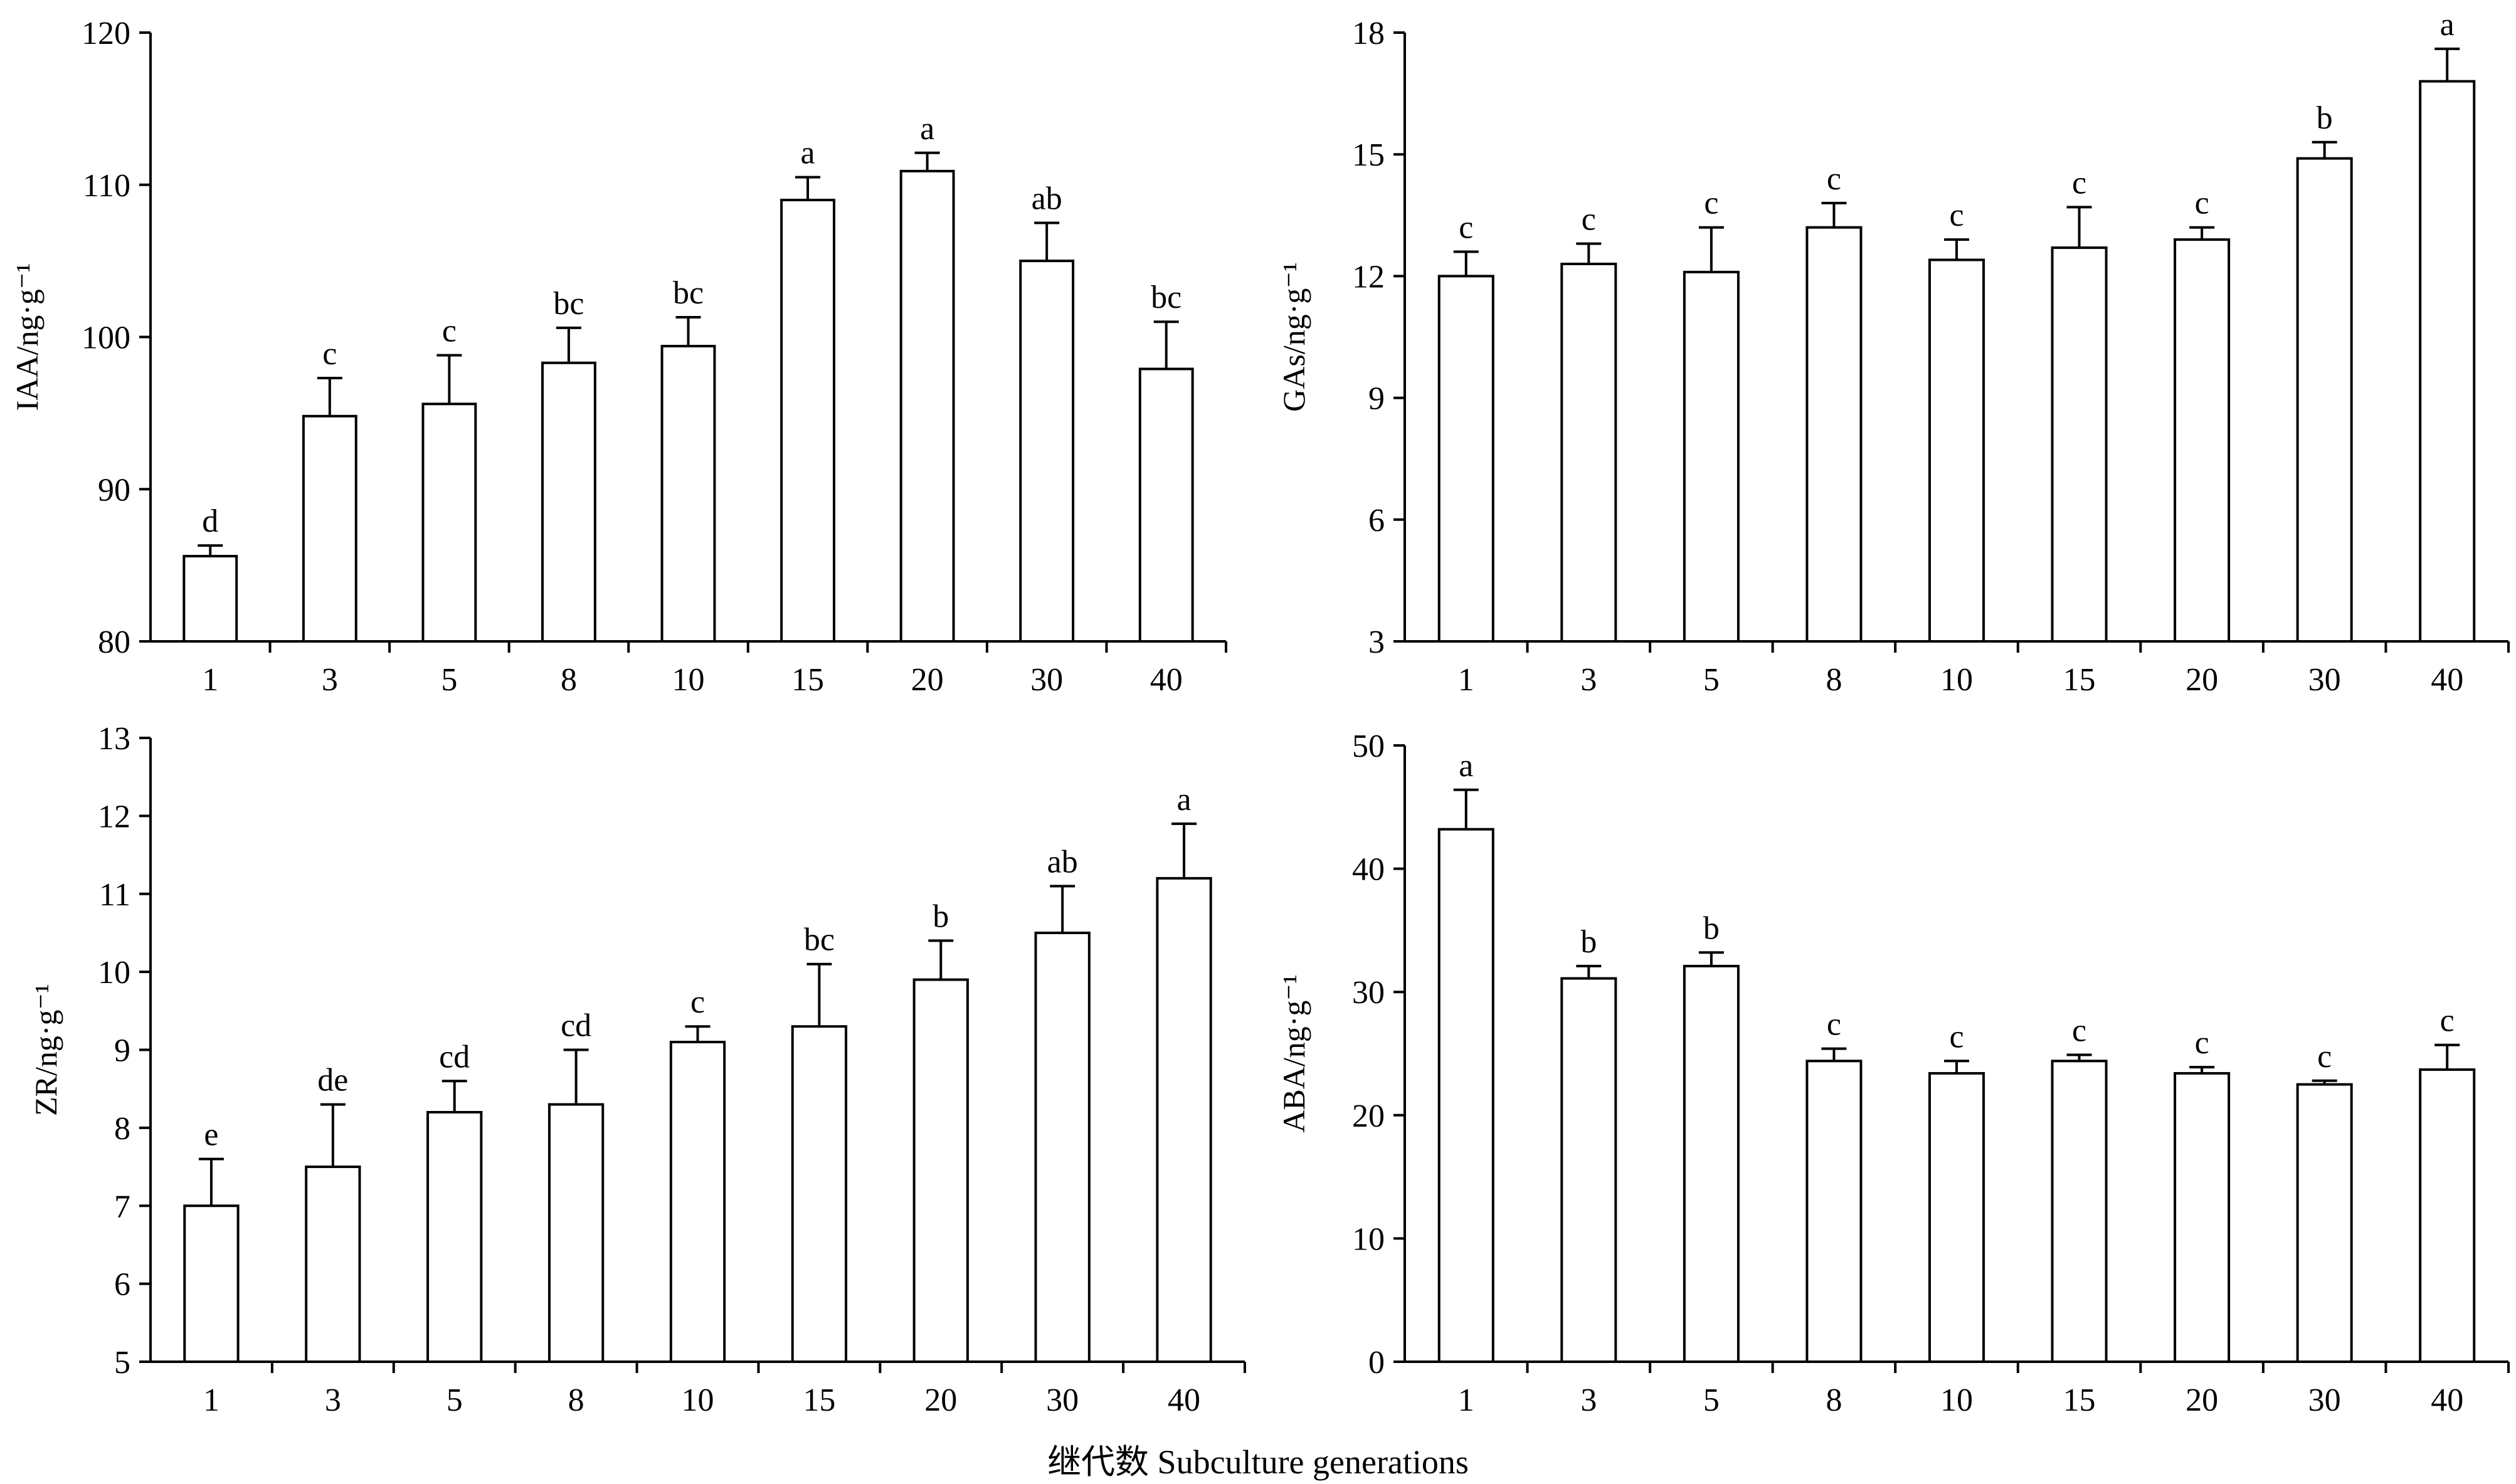 Image resolution: width=2516 pixels, height=1484 pixels. What do you see at coordinates (45, 1050) in the screenshot?
I see `y-axis-title: ZR/ng·g⁻¹` at bounding box center [45, 1050].